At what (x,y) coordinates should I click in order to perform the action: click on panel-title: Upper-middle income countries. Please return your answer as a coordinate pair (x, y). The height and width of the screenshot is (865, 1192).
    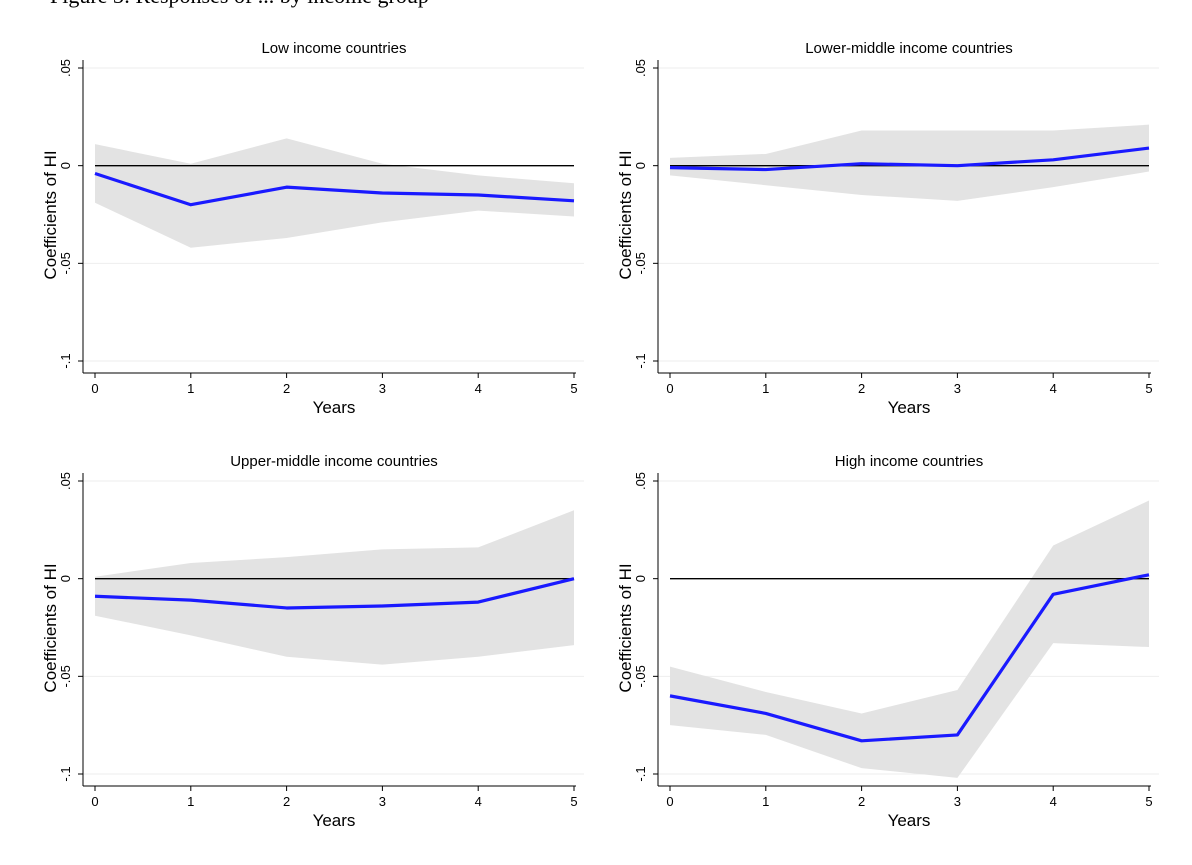
    Looking at the image, I should click on (334, 461).